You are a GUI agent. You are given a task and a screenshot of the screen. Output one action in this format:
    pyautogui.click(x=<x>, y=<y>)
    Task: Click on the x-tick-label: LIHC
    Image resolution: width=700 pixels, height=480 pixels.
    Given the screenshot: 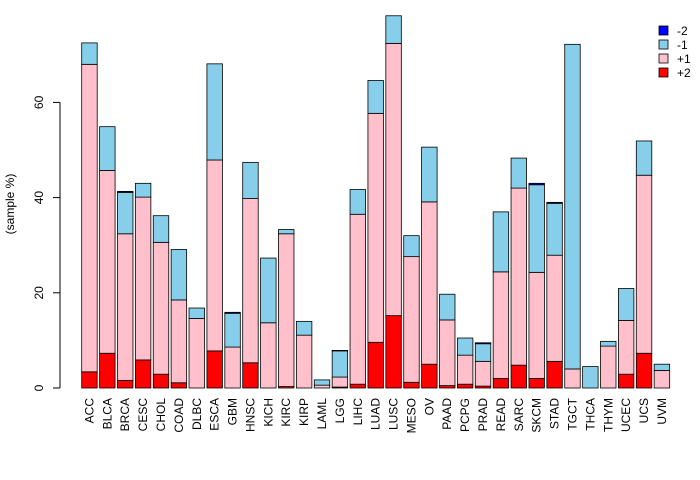 What is the action you would take?
    pyautogui.click(x=358, y=412)
    